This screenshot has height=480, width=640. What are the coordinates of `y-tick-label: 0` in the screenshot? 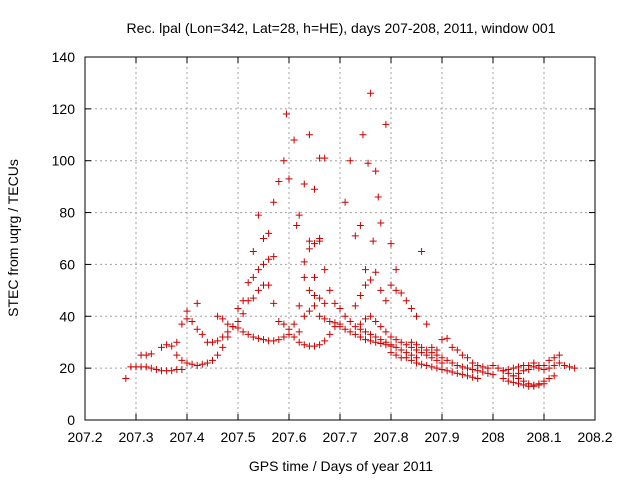 It's located at (71, 420).